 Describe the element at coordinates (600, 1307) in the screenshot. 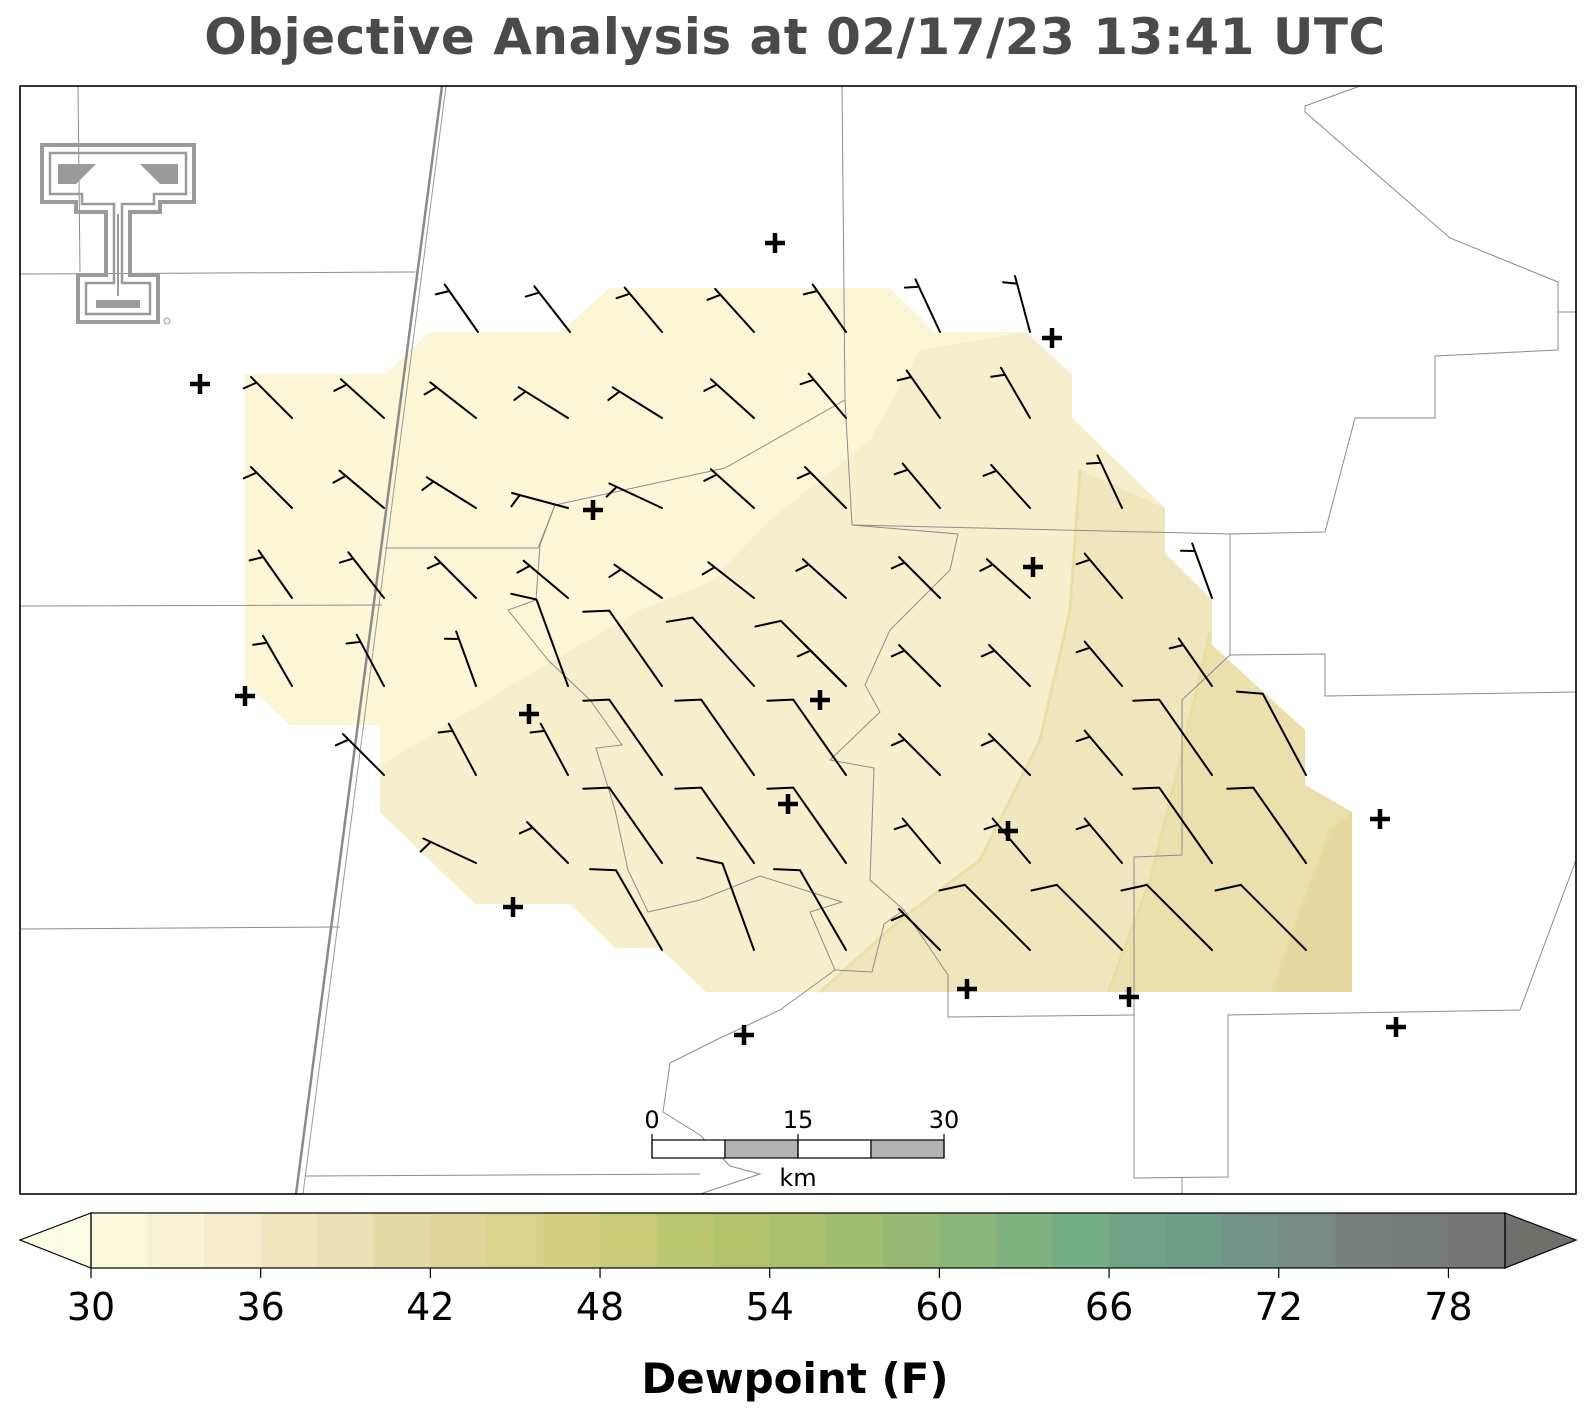

I see `colorbar-tick-label: 48` at that location.